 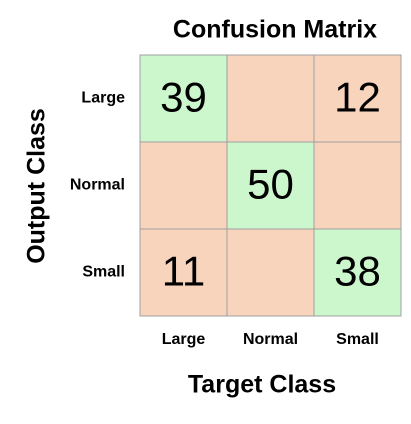 I want to click on x-tick-label: Normal, so click(x=270, y=339).